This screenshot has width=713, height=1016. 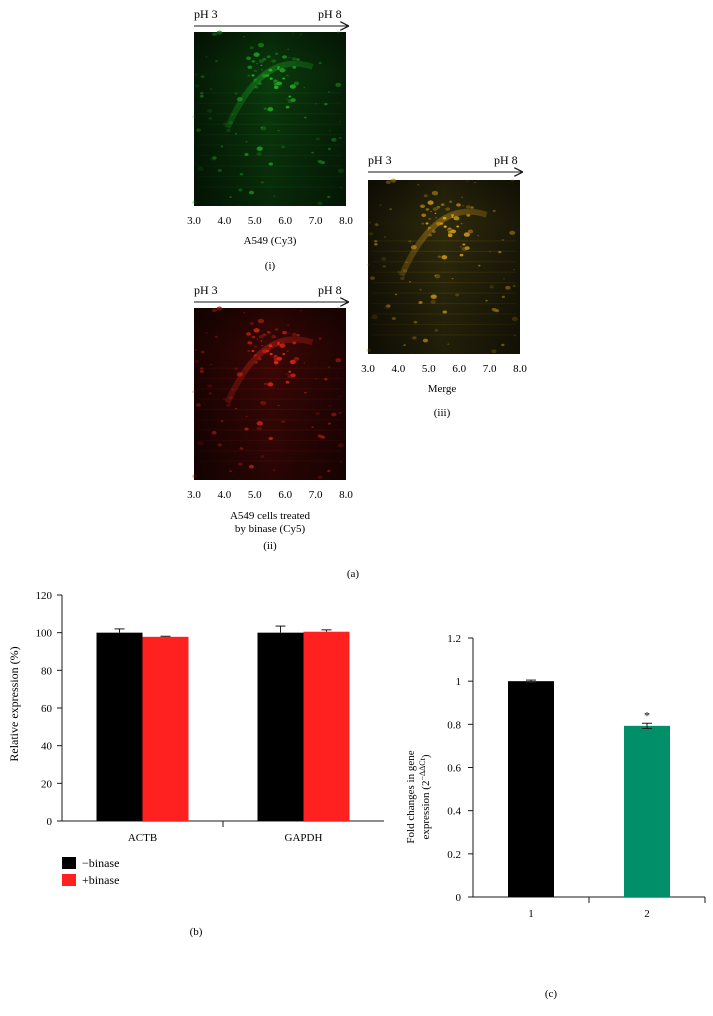 I want to click on chart-c-ylabel-line2: expression (2−ΔΔCt), so click(x=425, y=796).